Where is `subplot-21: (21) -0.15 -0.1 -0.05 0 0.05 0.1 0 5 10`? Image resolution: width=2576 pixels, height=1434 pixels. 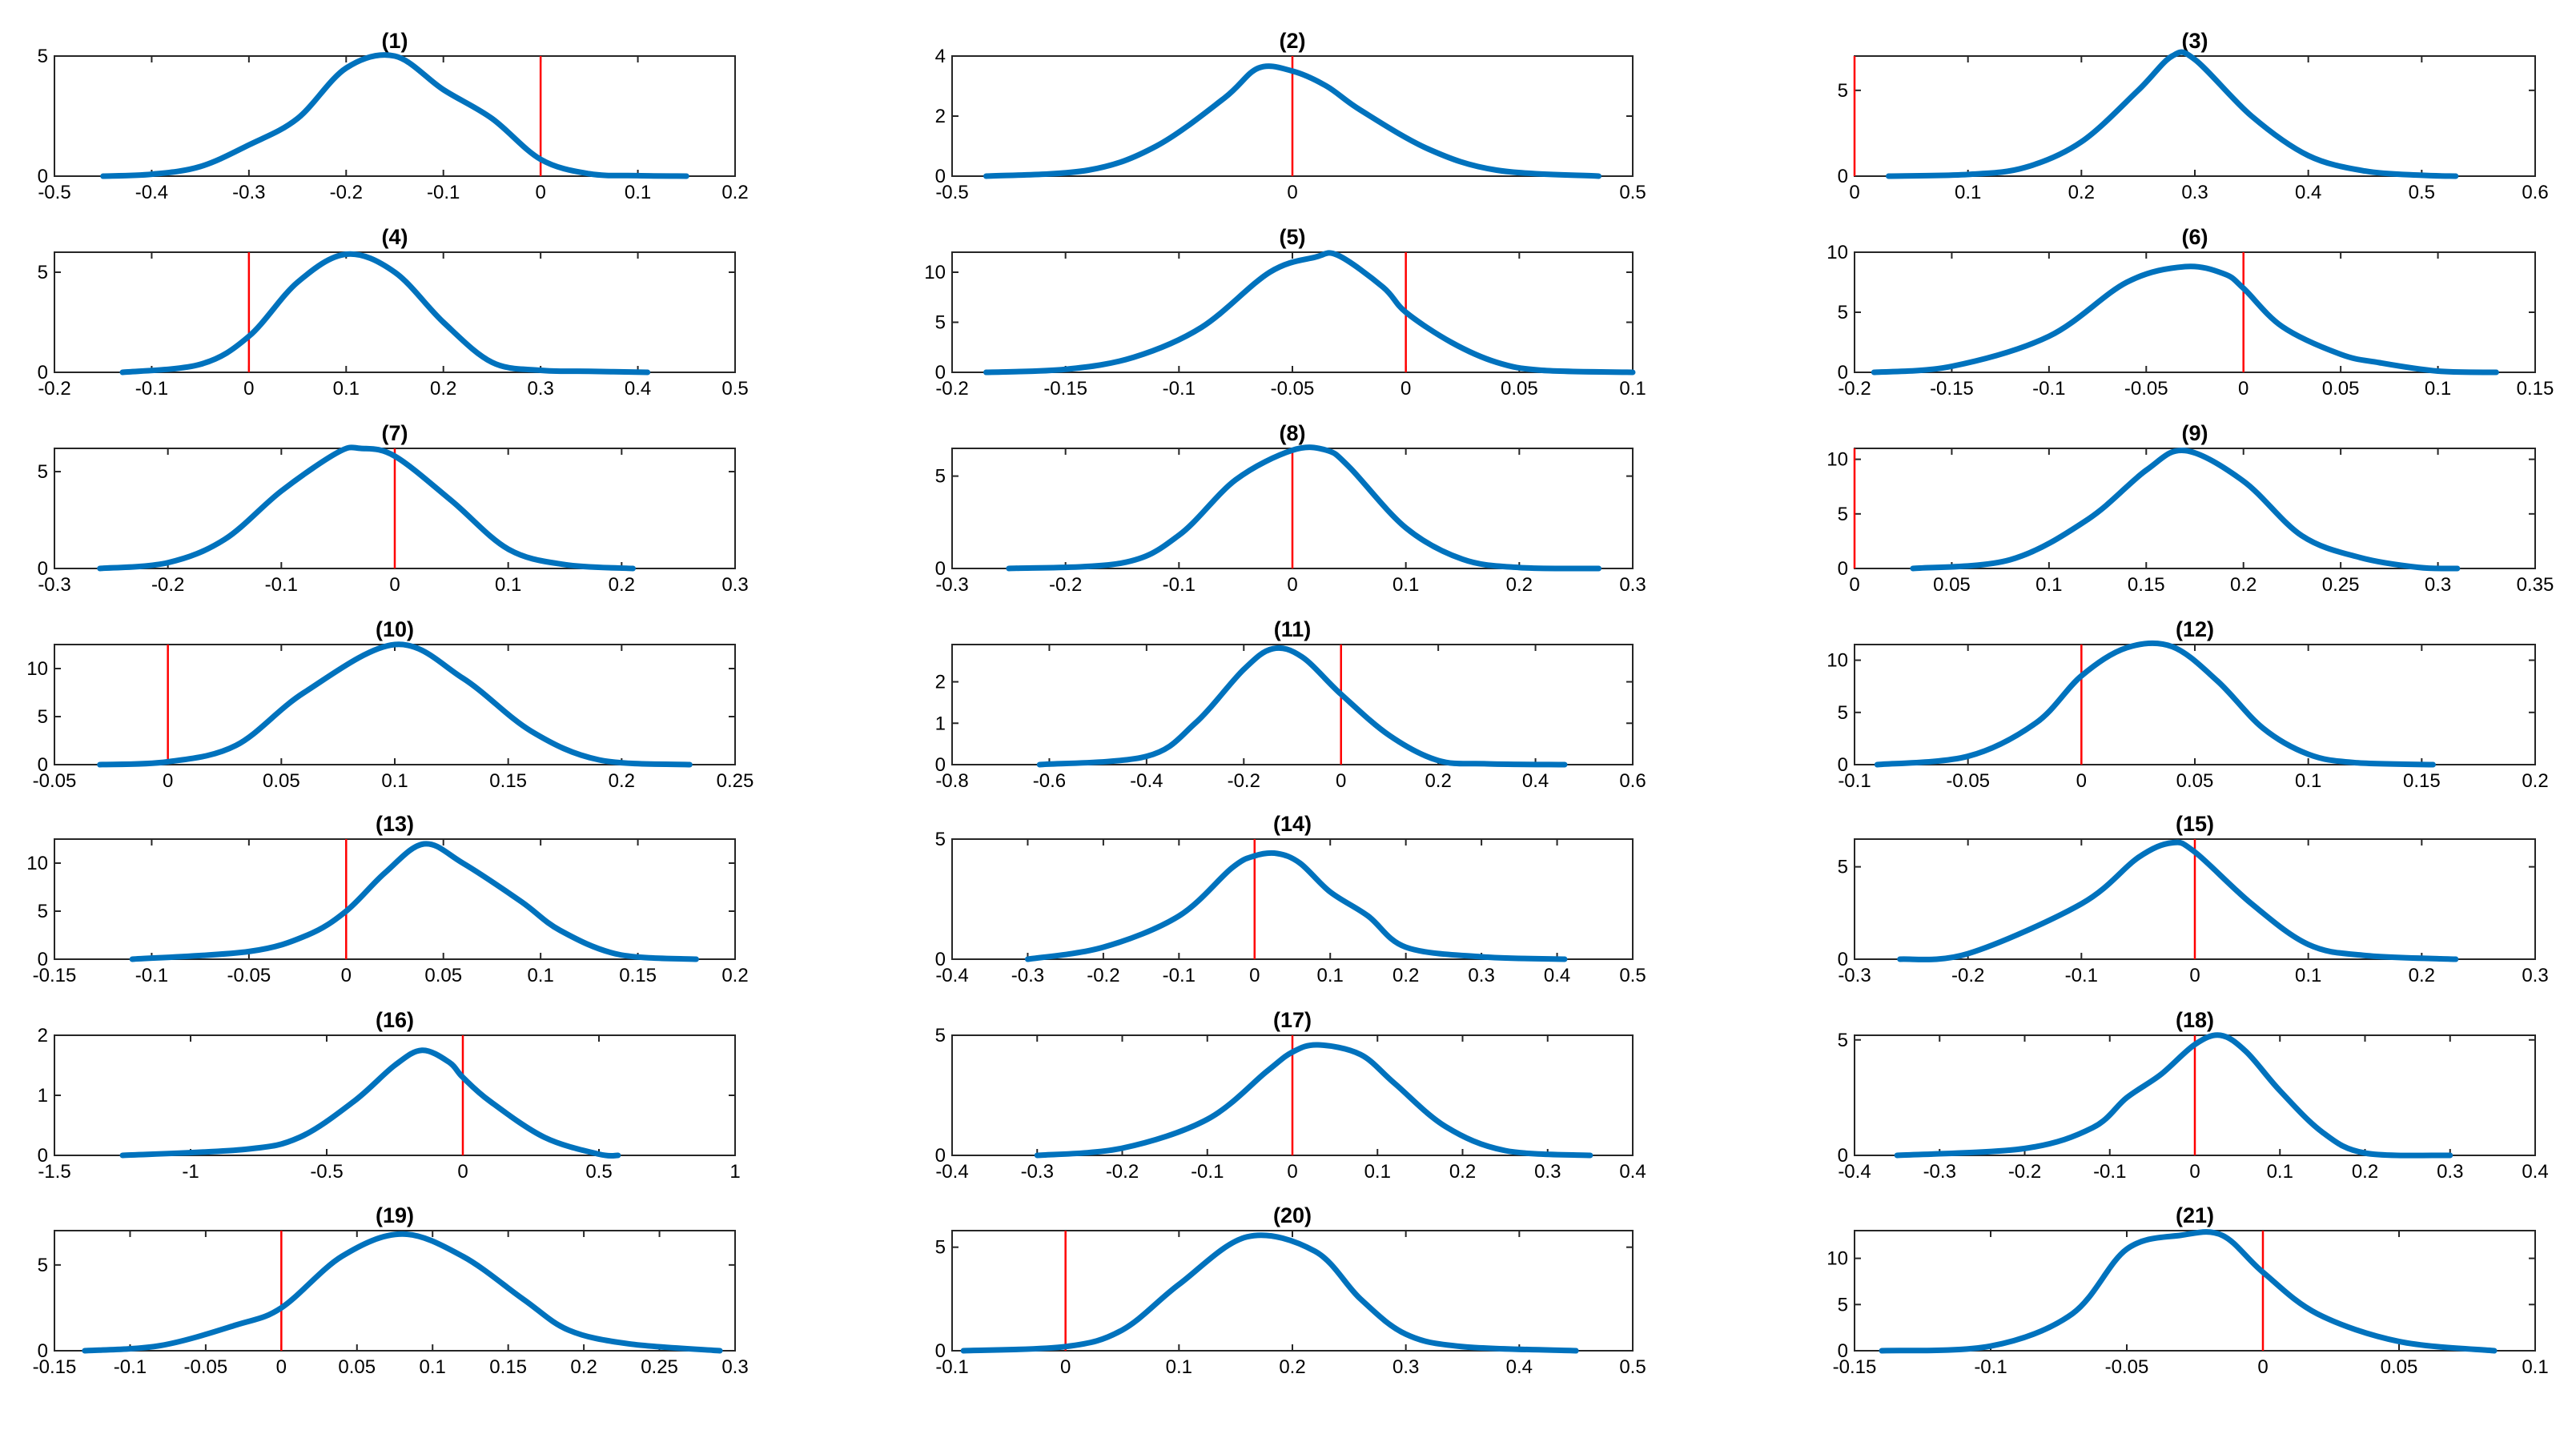
subplot-21: (21) -0.15 -0.1 -0.05 0 0.05 0.1 0 5 10 is located at coordinates (2187, 1290).